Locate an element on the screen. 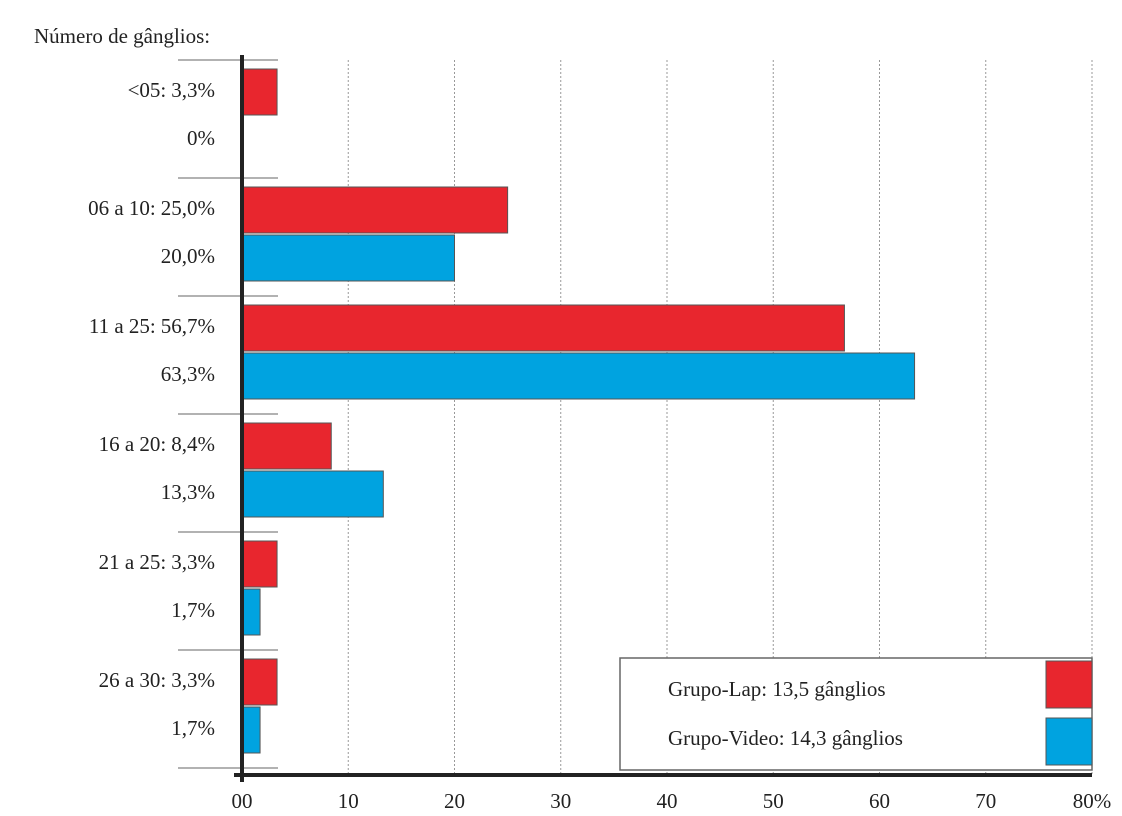  x-tick-label: 10 is located at coordinates (348, 801).